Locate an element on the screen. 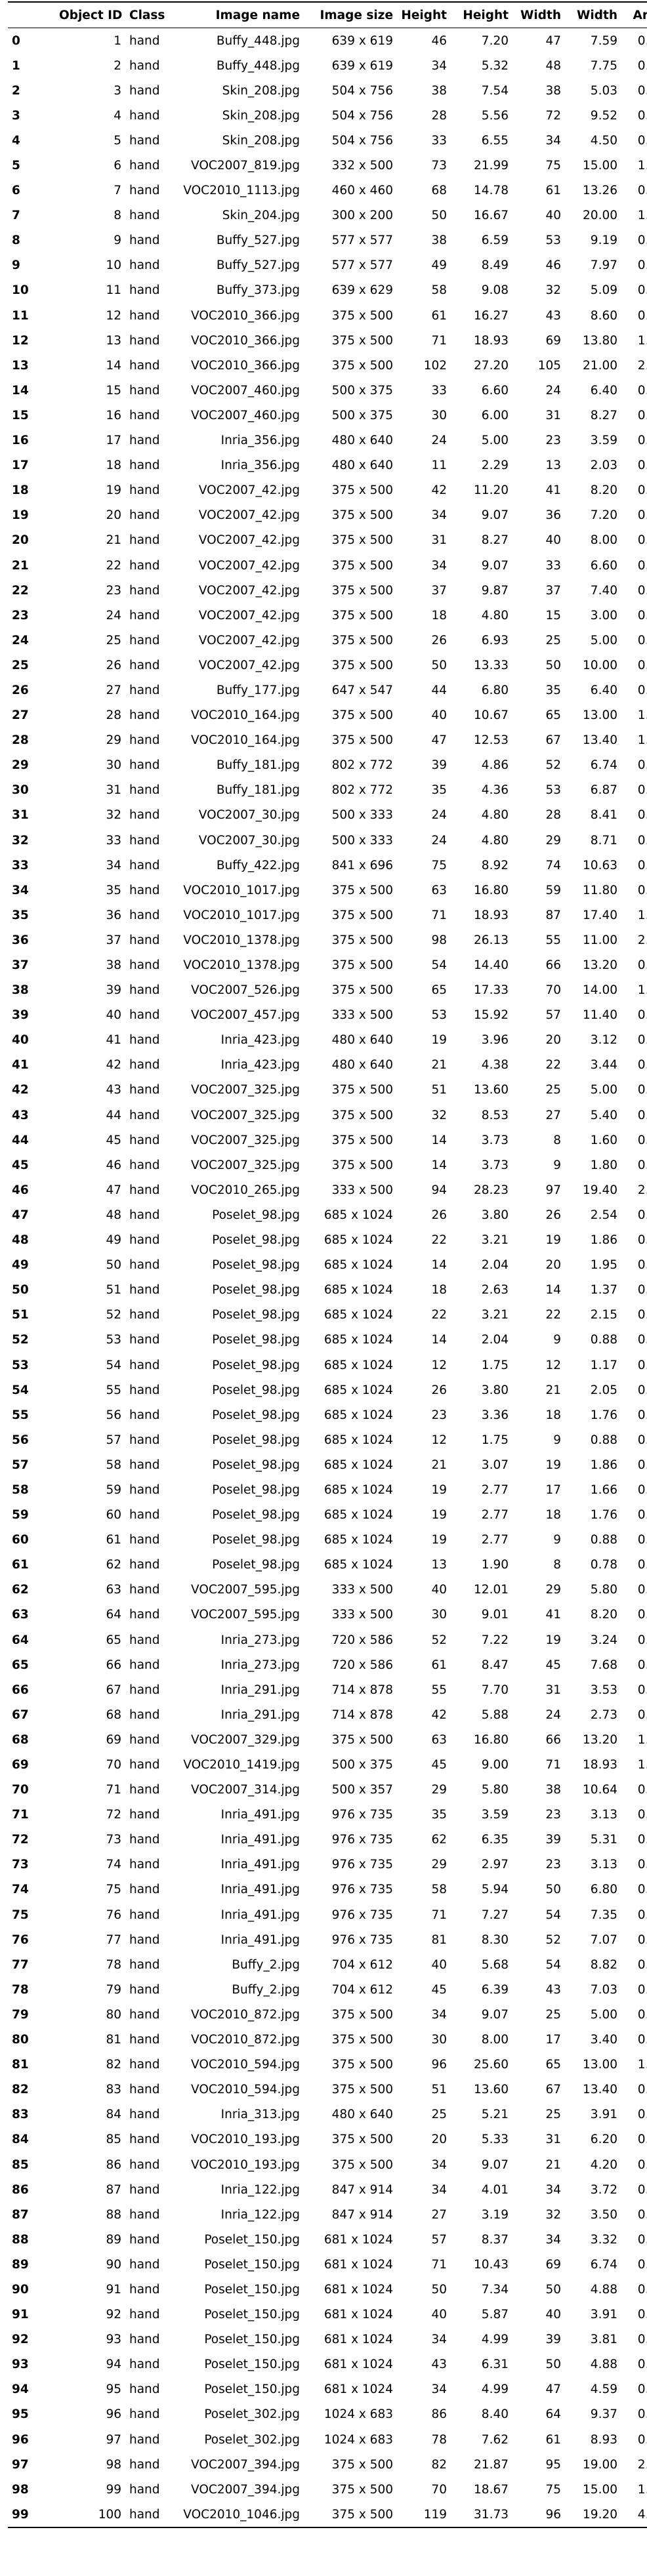  row-index: 18 is located at coordinates (20, 491).